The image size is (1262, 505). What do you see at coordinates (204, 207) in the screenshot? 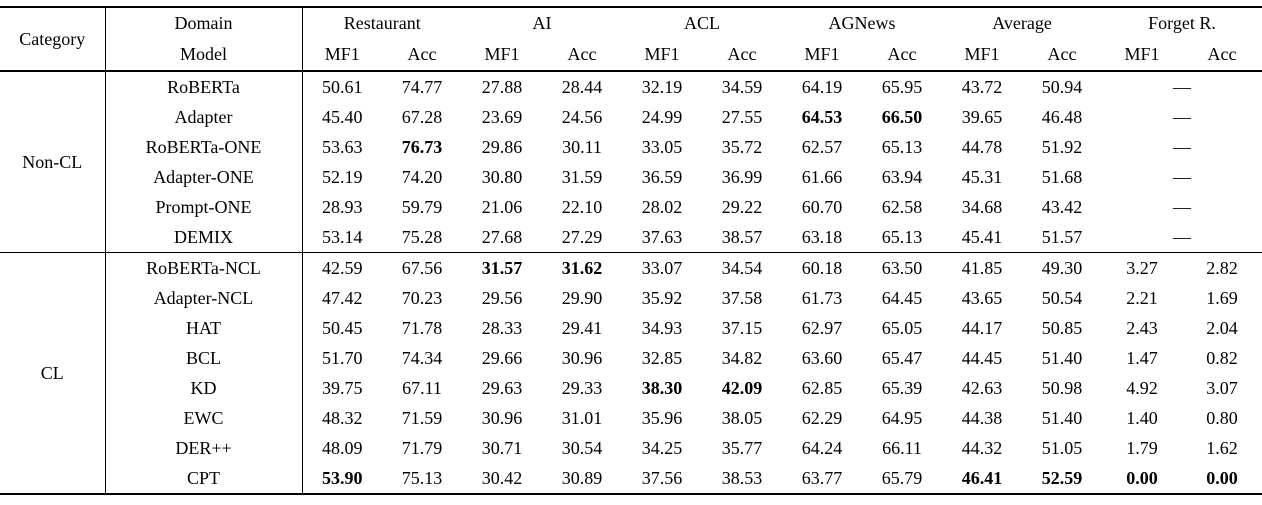
I see `model-cell: Prompt-ONE` at bounding box center [204, 207].